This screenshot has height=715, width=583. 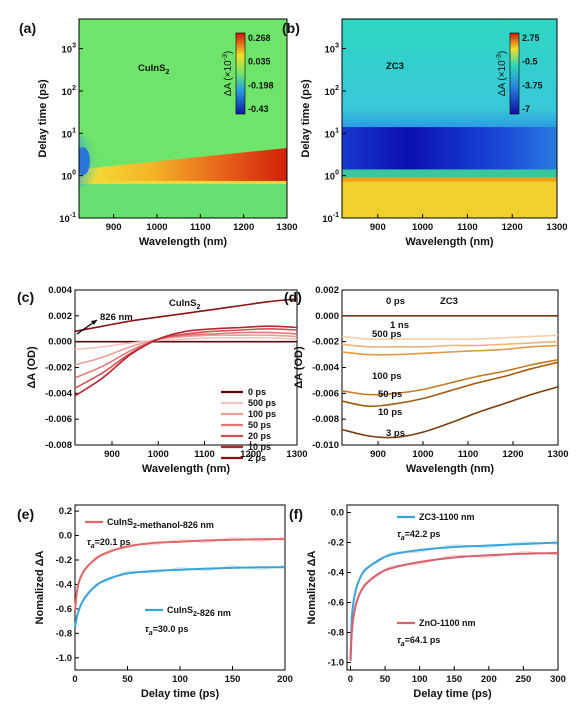 What do you see at coordinates (58, 445) in the screenshot?
I see `c-y-tick-label--0.008: -0.008` at bounding box center [58, 445].